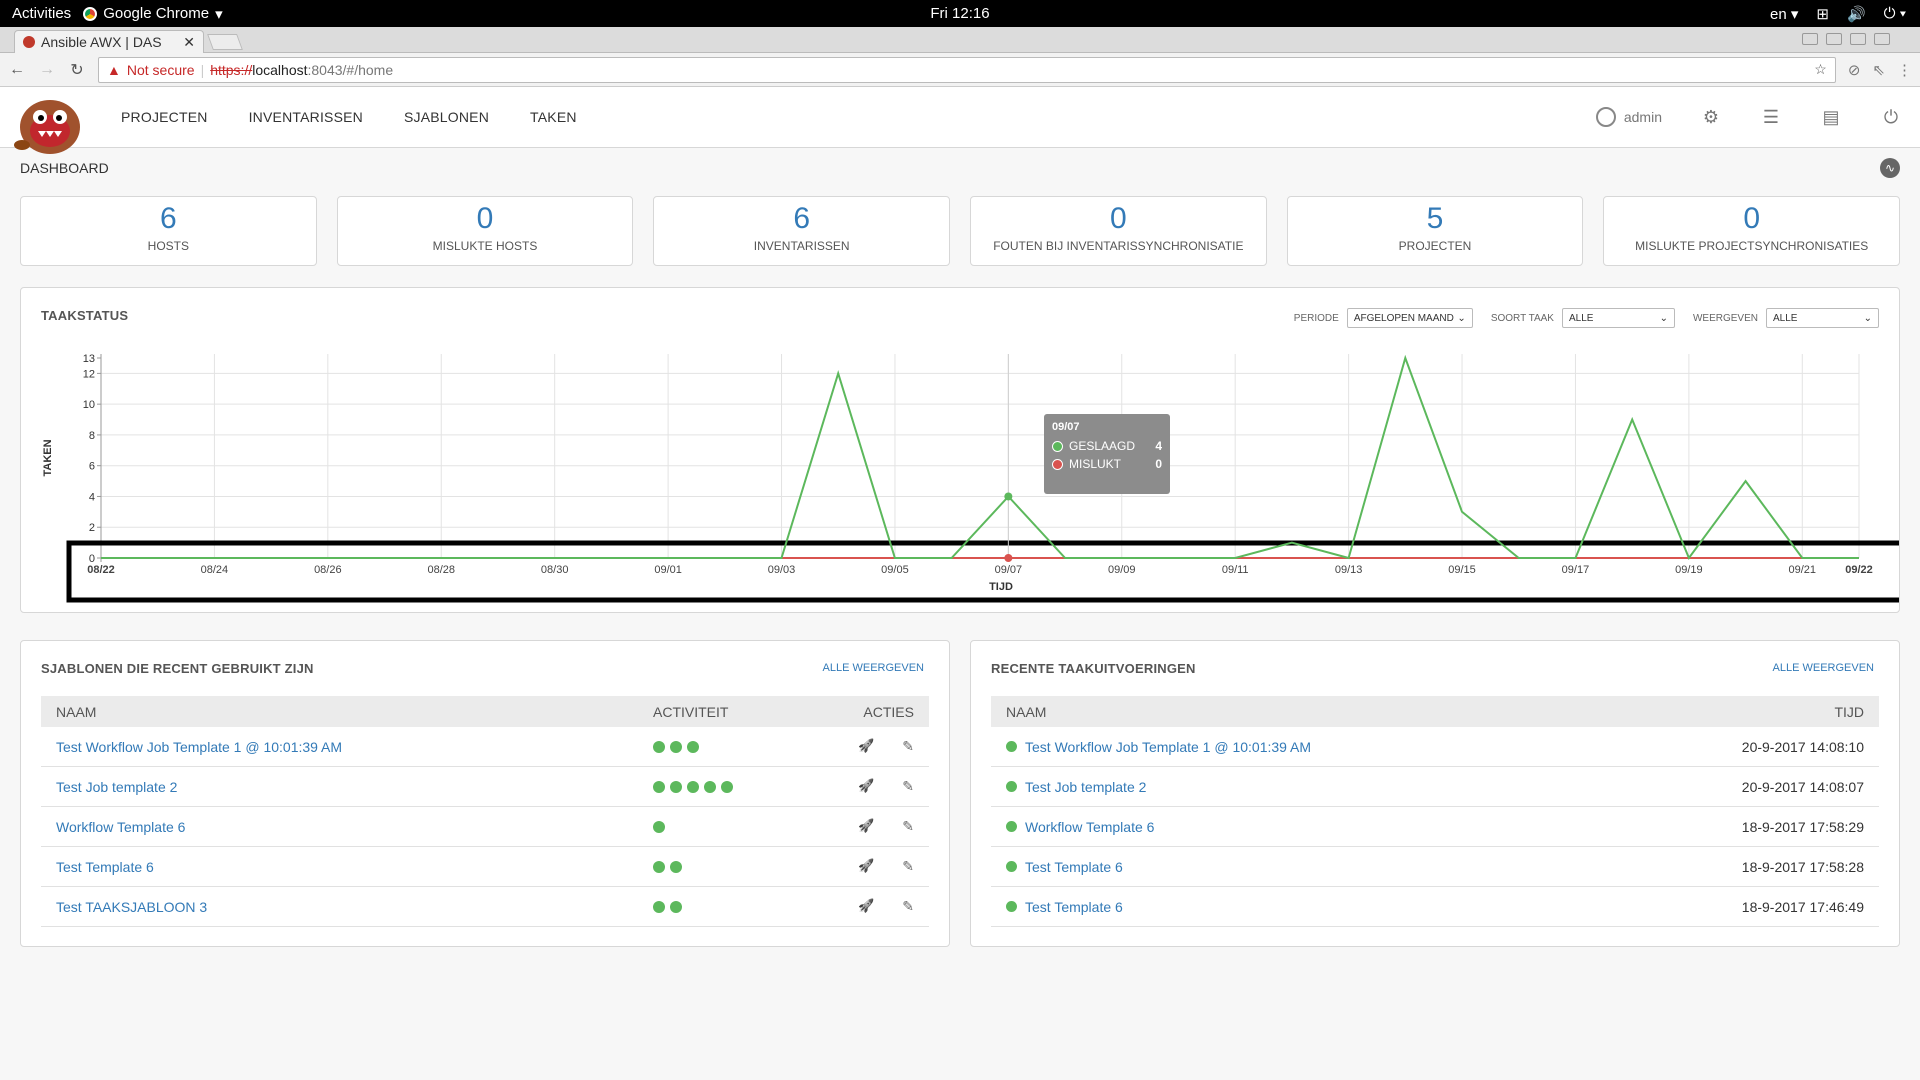 Image resolution: width=1920 pixels, height=1080 pixels. Describe the element at coordinates (1086, 786) in the screenshot. I see `job-name-link: Test Job template 2` at that location.